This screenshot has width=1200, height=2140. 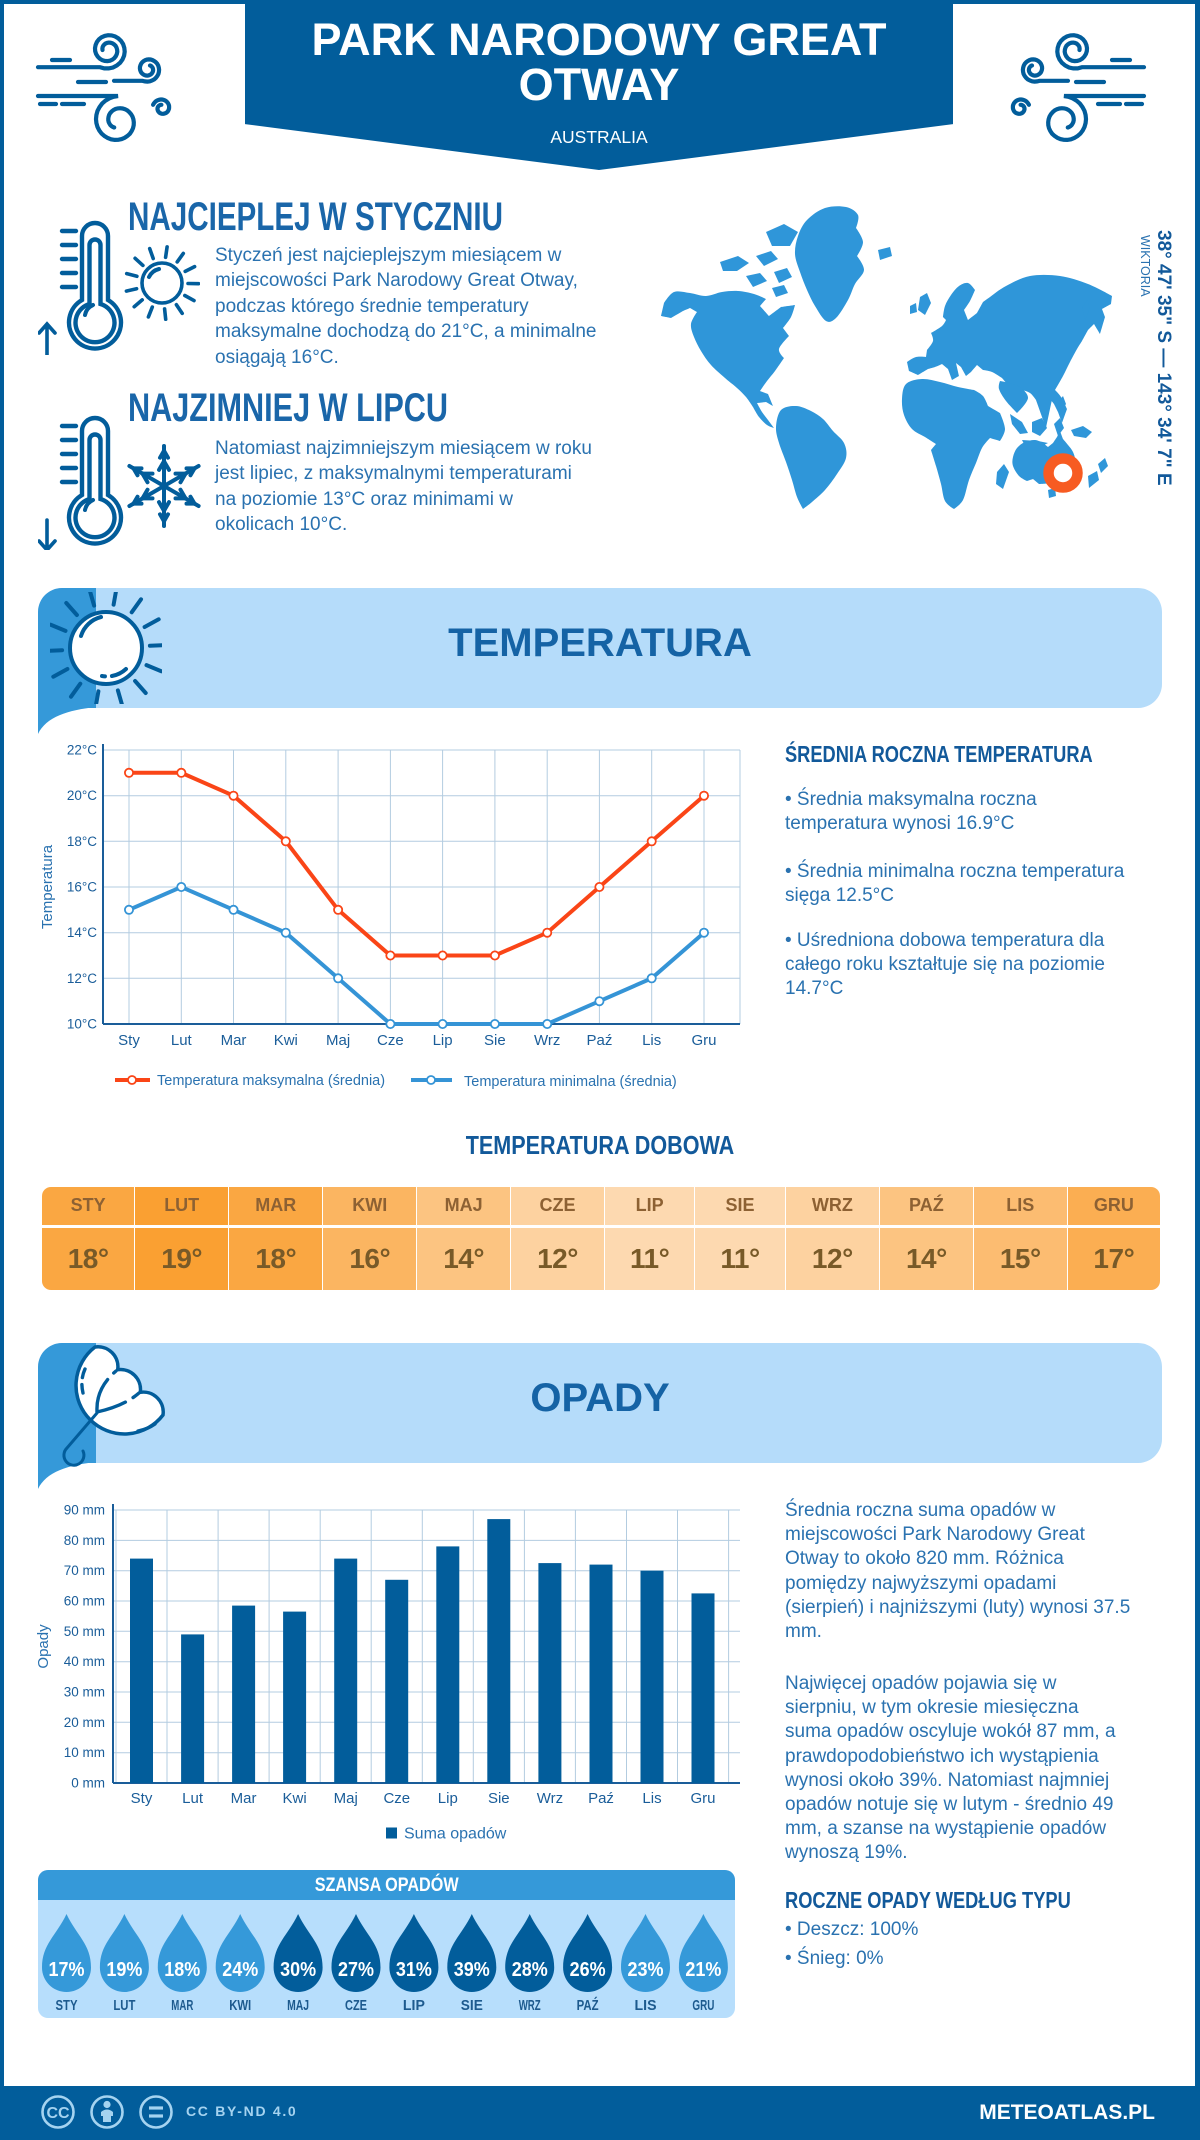 What do you see at coordinates (84, 1722) in the screenshot?
I see `svg-text: 20 mm` at bounding box center [84, 1722].